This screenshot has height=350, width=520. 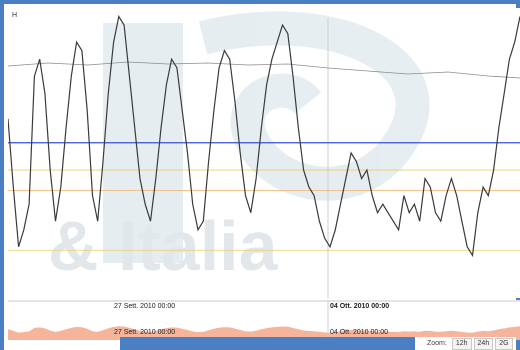 What do you see at coordinates (359, 332) in the screenshot?
I see `scroll-date-2: 04 Ott. 2010 00:00` at bounding box center [359, 332].